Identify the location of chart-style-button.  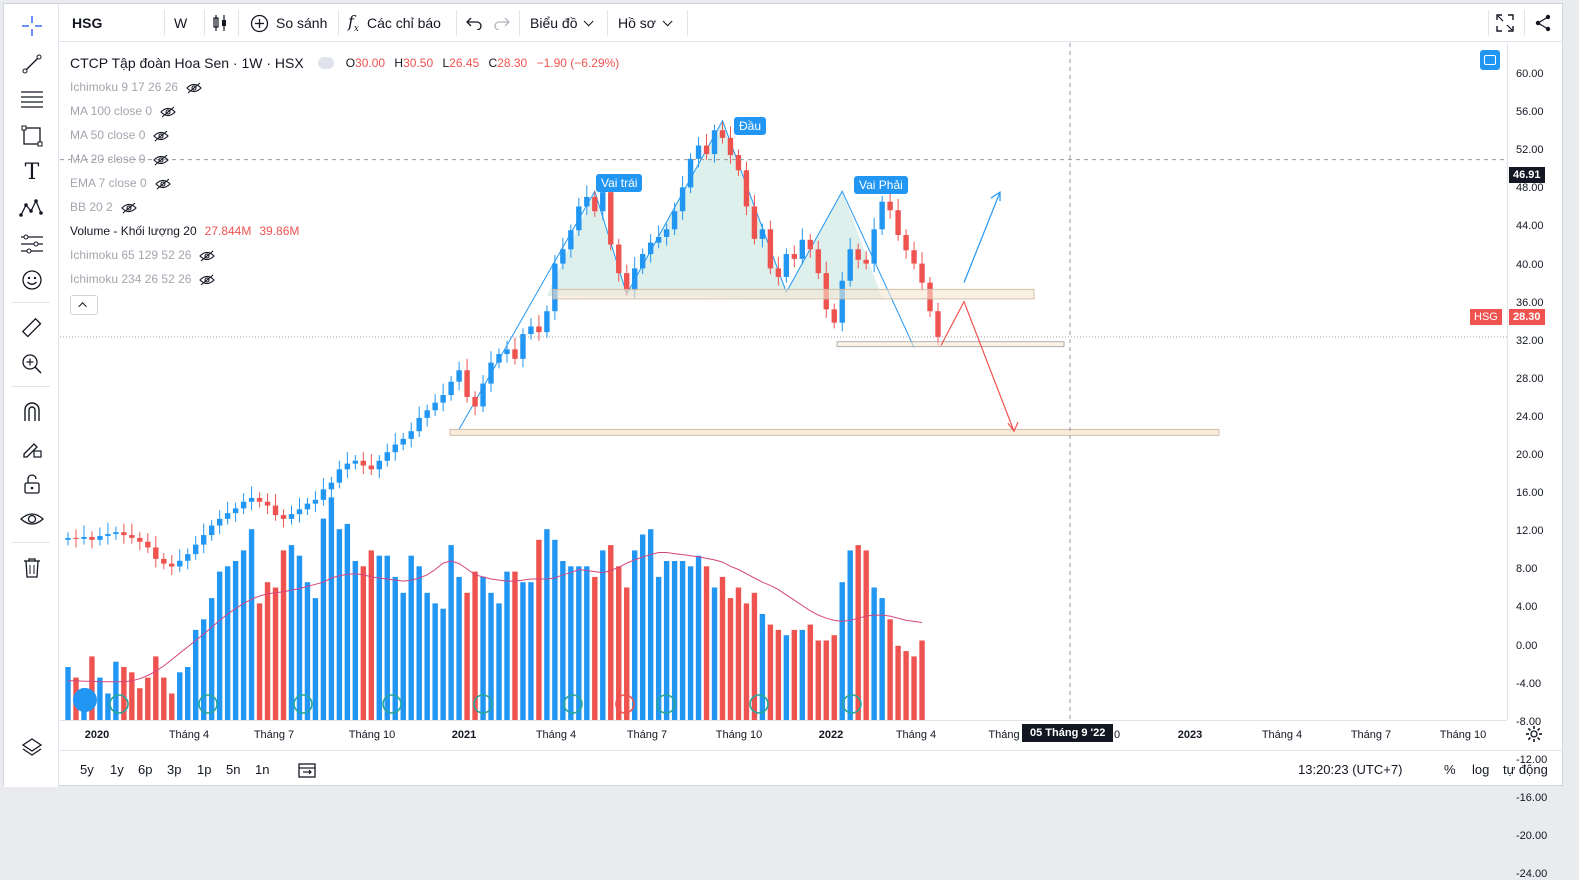
(220, 23).